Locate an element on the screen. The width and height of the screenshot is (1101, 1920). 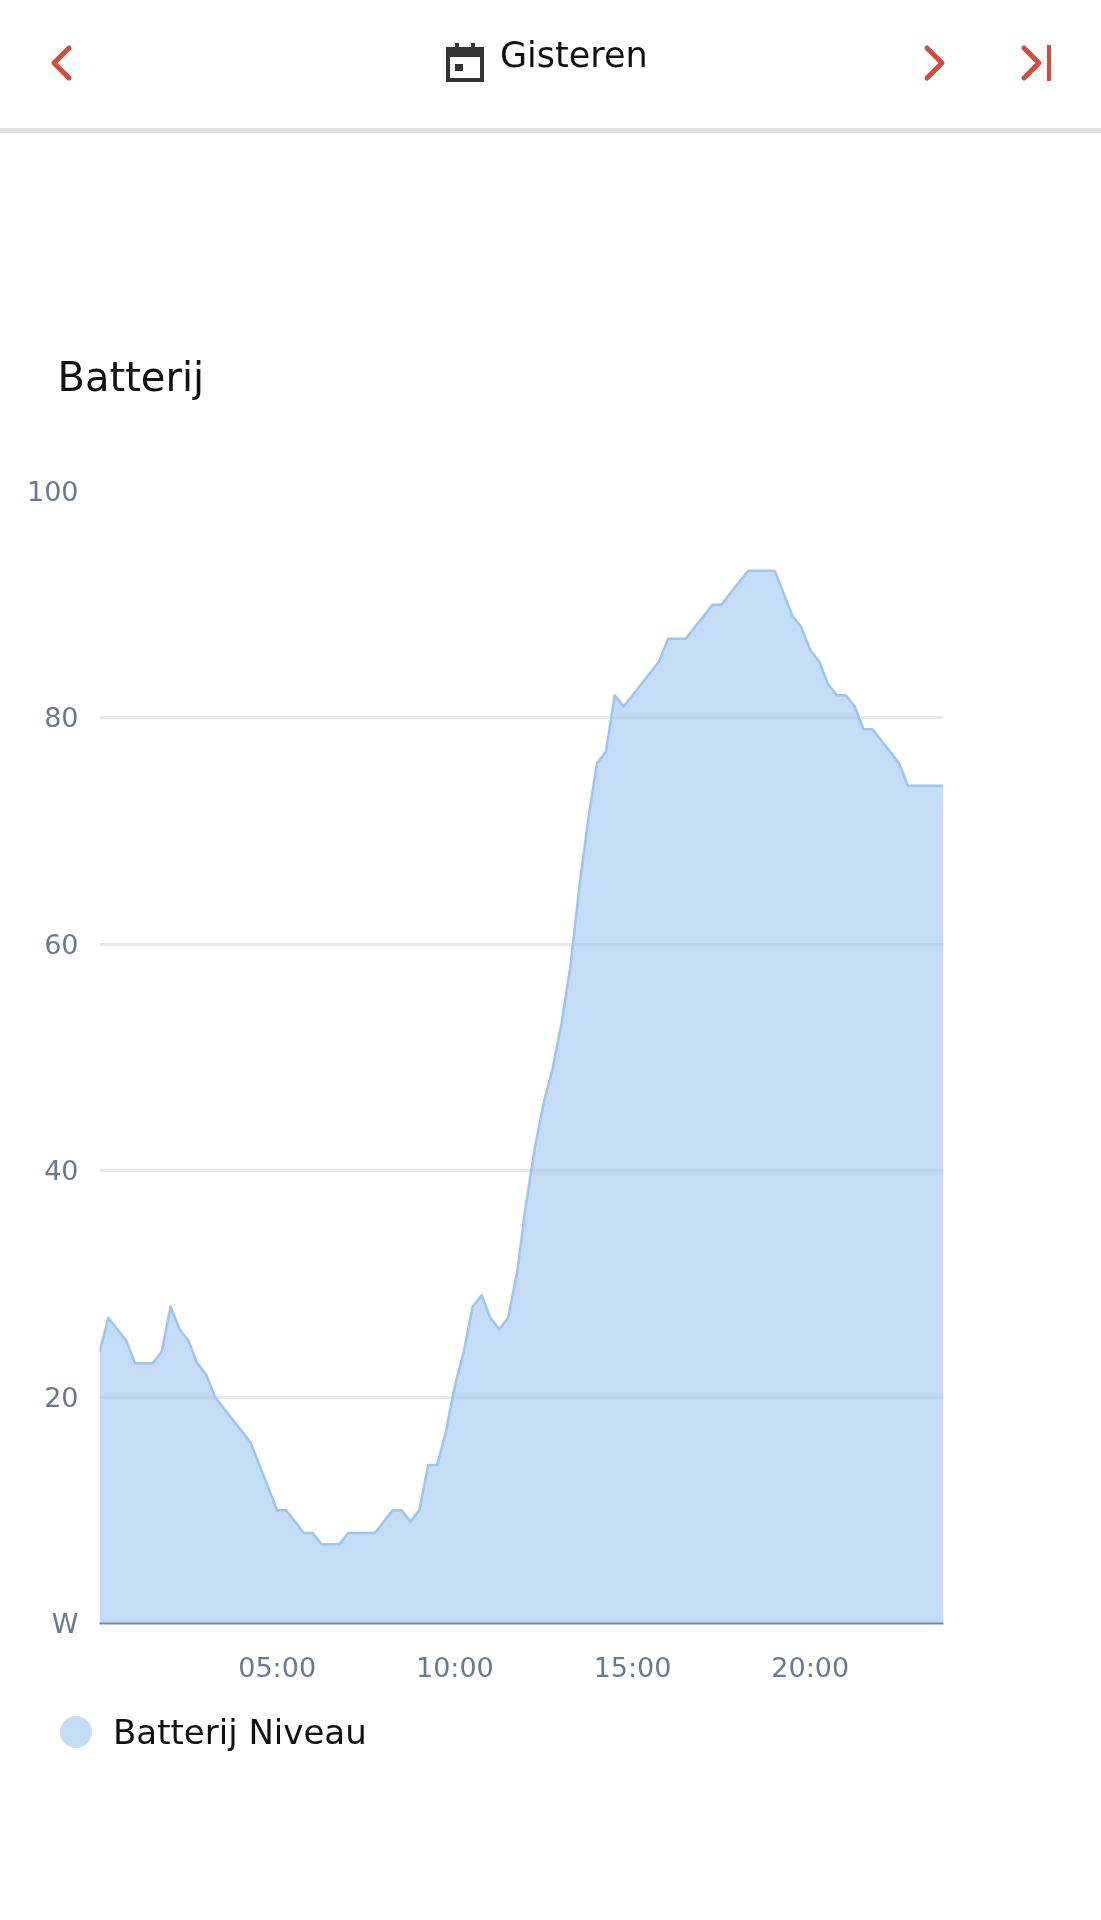
chart-title: Batterij is located at coordinates (131, 376).